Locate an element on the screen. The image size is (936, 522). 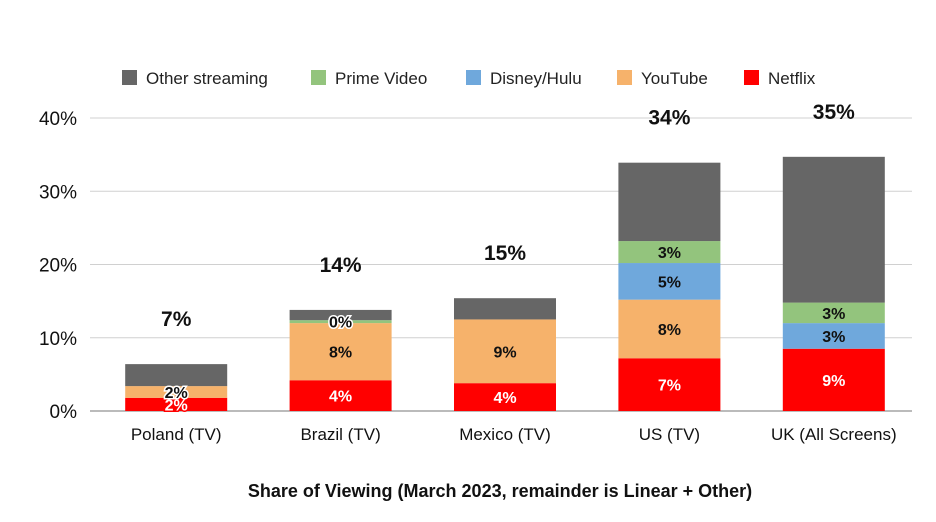
legend-label: Prime Video is located at coordinates (381, 78).